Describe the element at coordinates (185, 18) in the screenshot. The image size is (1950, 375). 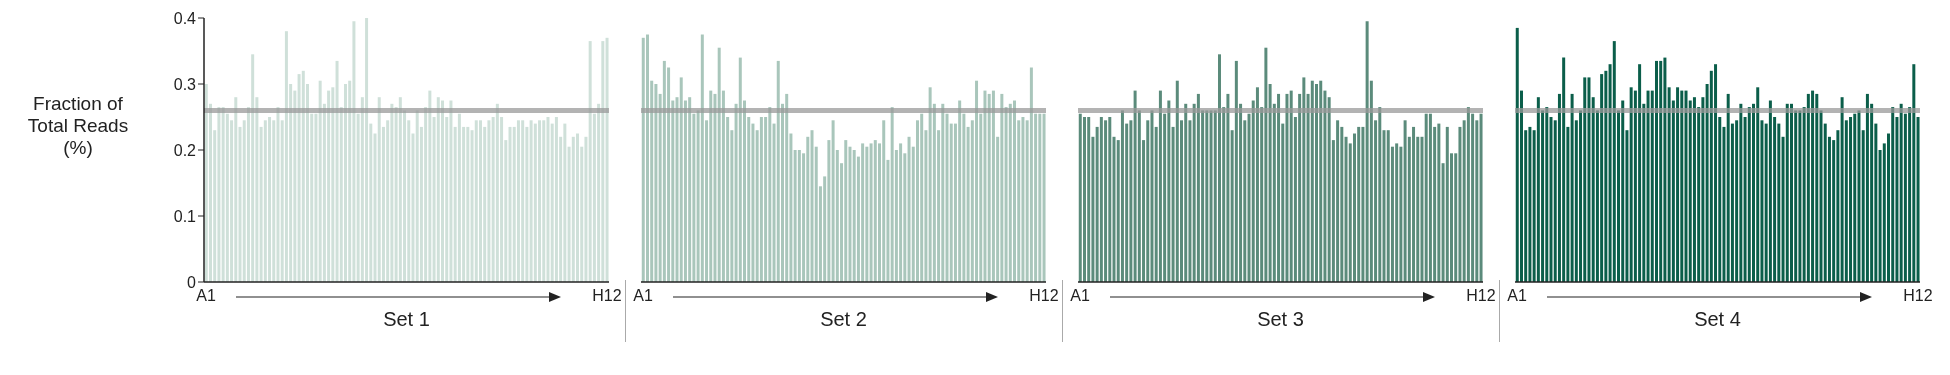
I see `y-tick-label: 0.4` at that location.